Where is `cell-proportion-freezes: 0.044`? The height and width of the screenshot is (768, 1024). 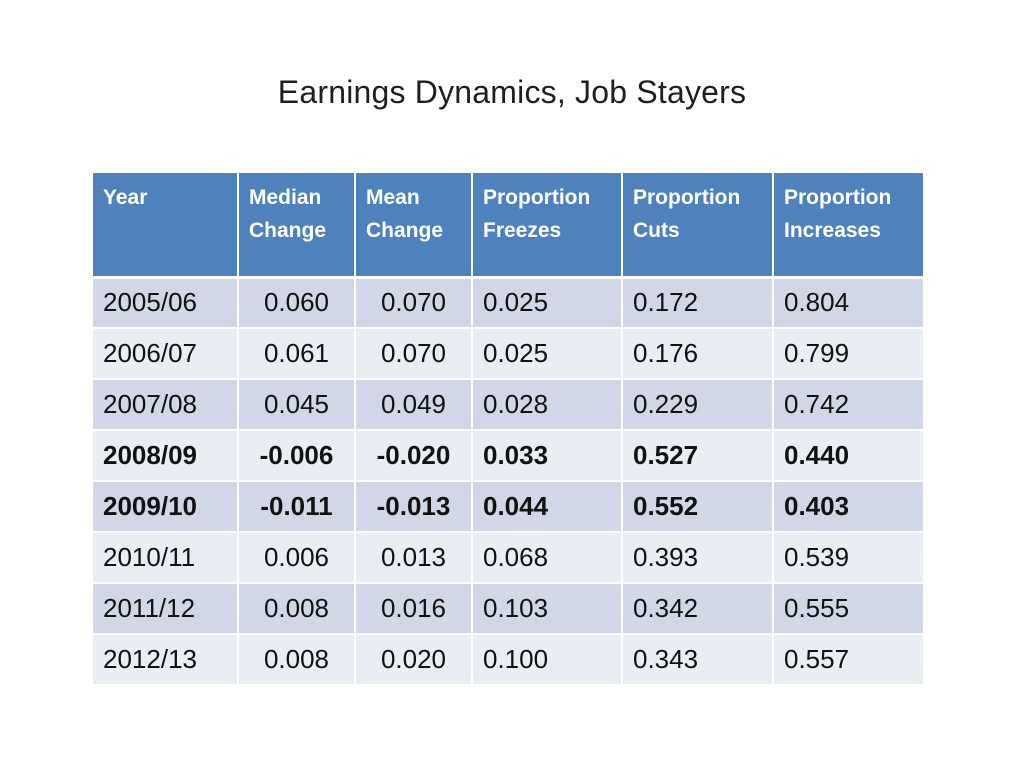
cell-proportion-freezes: 0.044 is located at coordinates (547, 507).